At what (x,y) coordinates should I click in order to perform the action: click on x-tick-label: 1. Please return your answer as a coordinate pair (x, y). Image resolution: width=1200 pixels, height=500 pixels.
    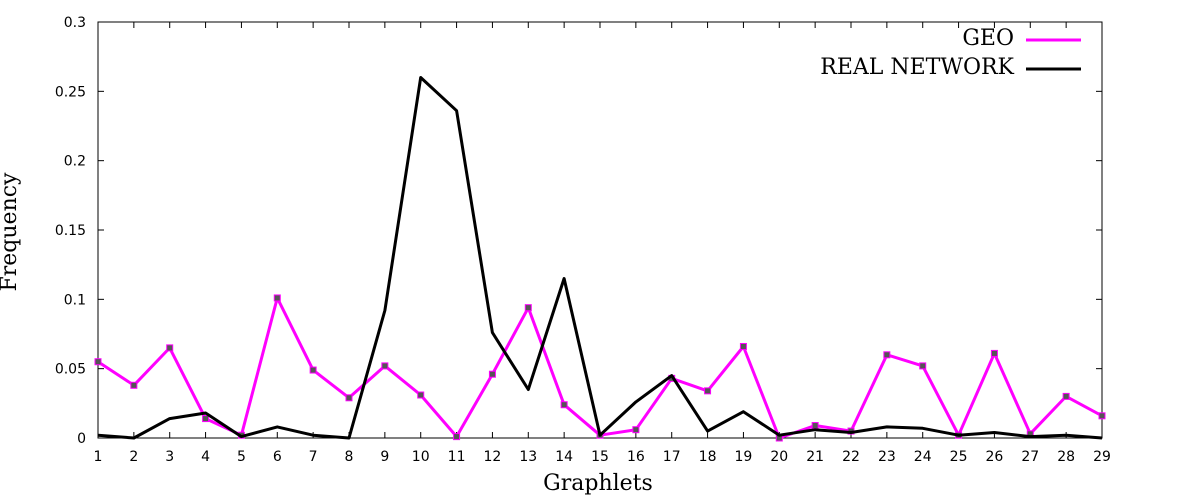
    Looking at the image, I should click on (98, 457).